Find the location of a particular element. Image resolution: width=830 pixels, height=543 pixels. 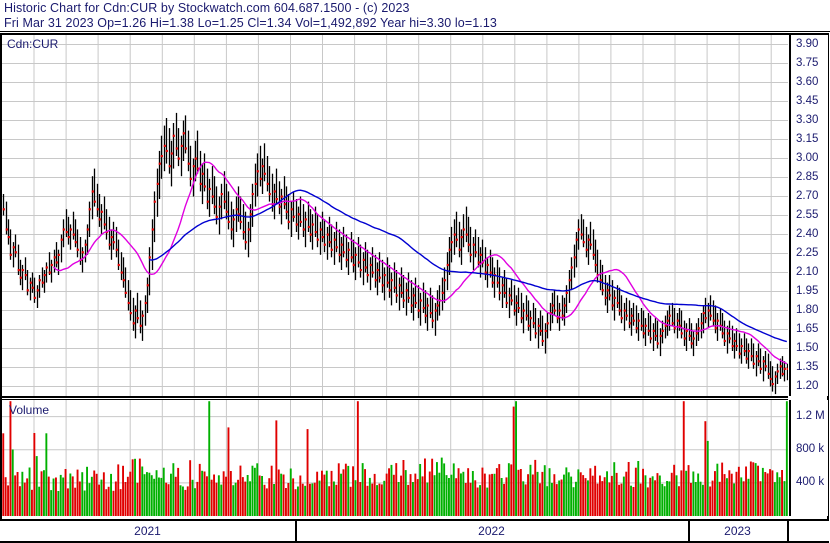

price-axis-label: 3.75 is located at coordinates (807, 62).